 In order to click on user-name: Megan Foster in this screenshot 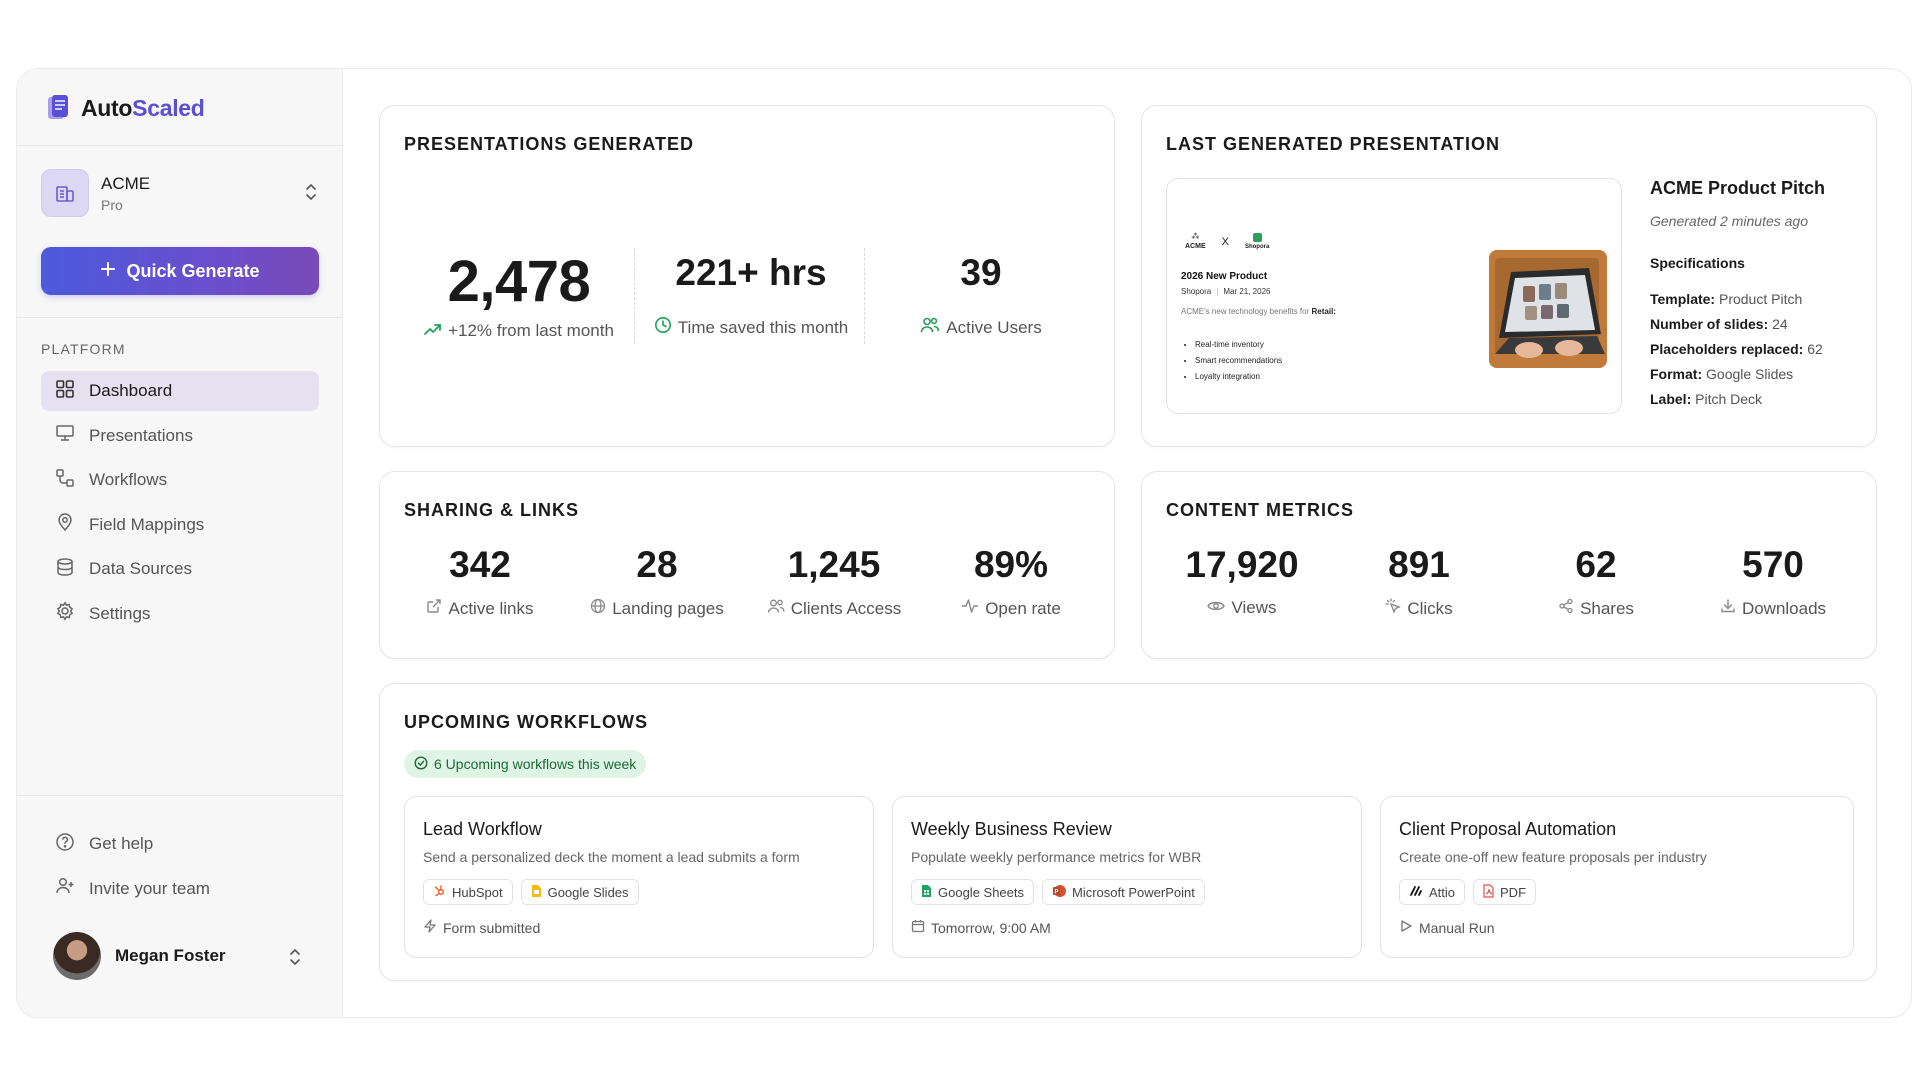, I will do `click(170, 955)`.